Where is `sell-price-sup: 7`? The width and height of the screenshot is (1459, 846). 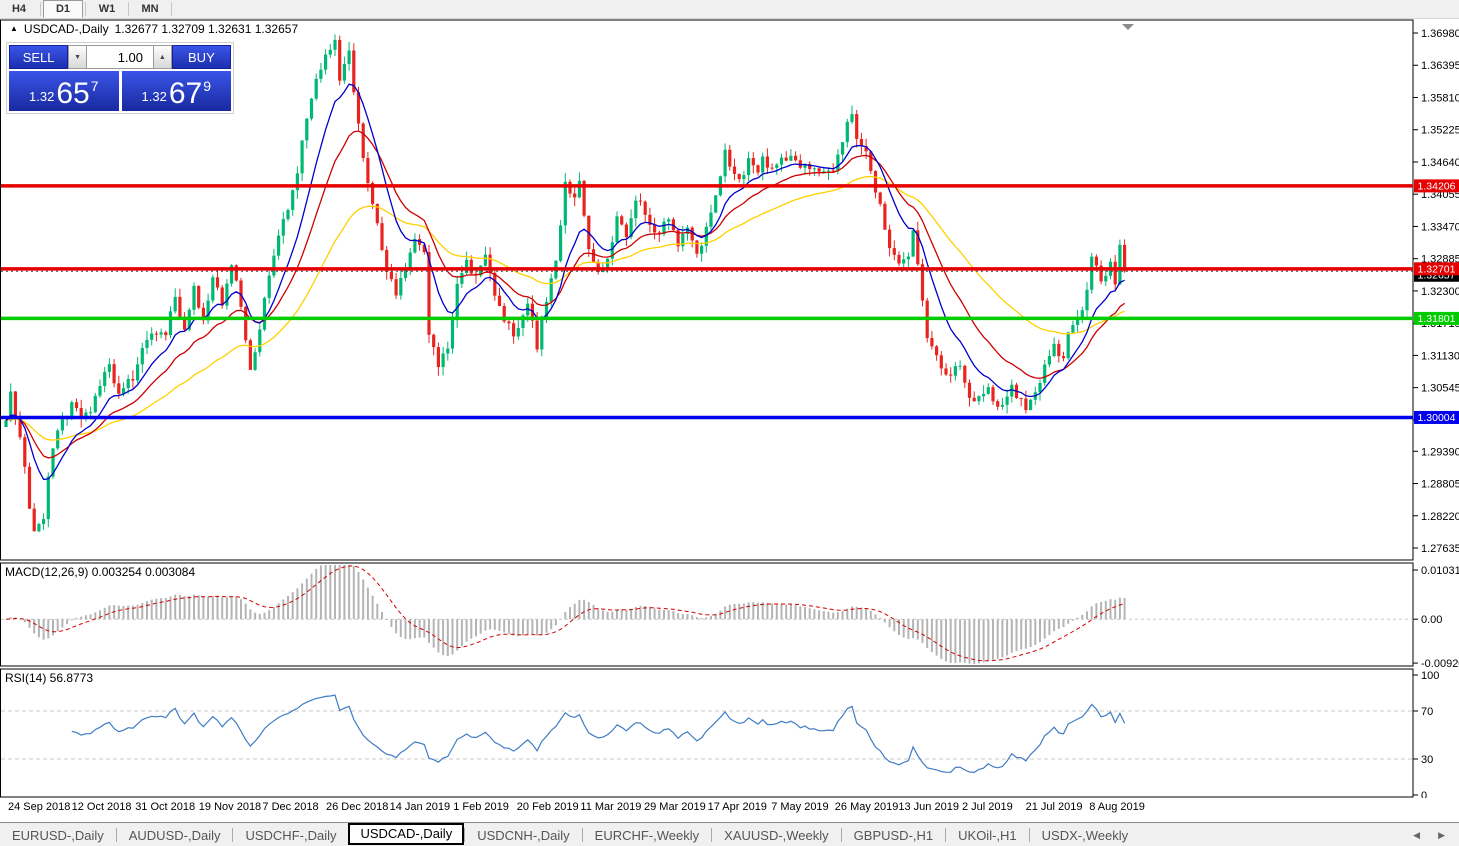
sell-price-sup: 7 is located at coordinates (94, 86).